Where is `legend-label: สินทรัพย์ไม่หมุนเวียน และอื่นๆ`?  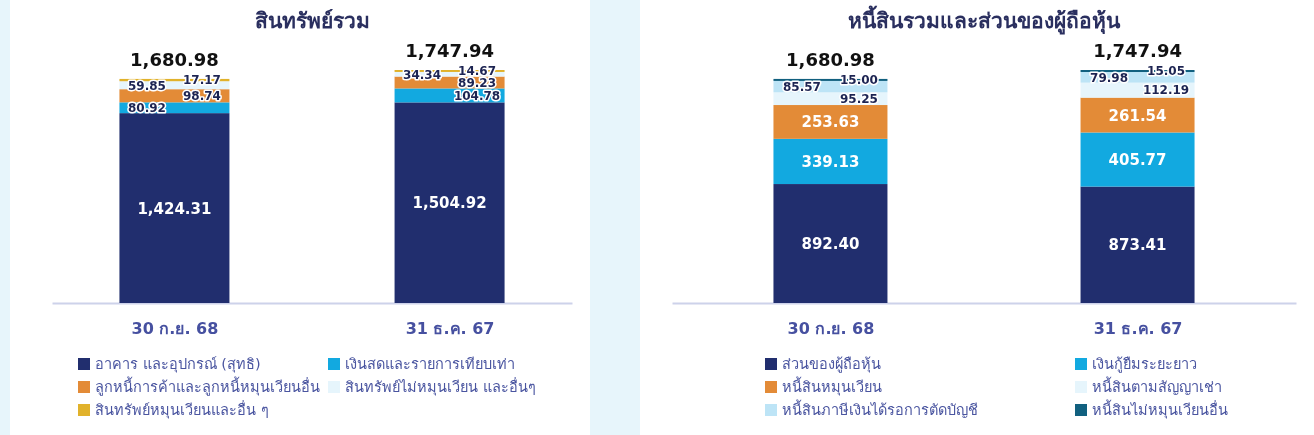
legend-label: สินทรัพย์ไม่หมุนเวียน และอื่นๆ is located at coordinates (440, 386).